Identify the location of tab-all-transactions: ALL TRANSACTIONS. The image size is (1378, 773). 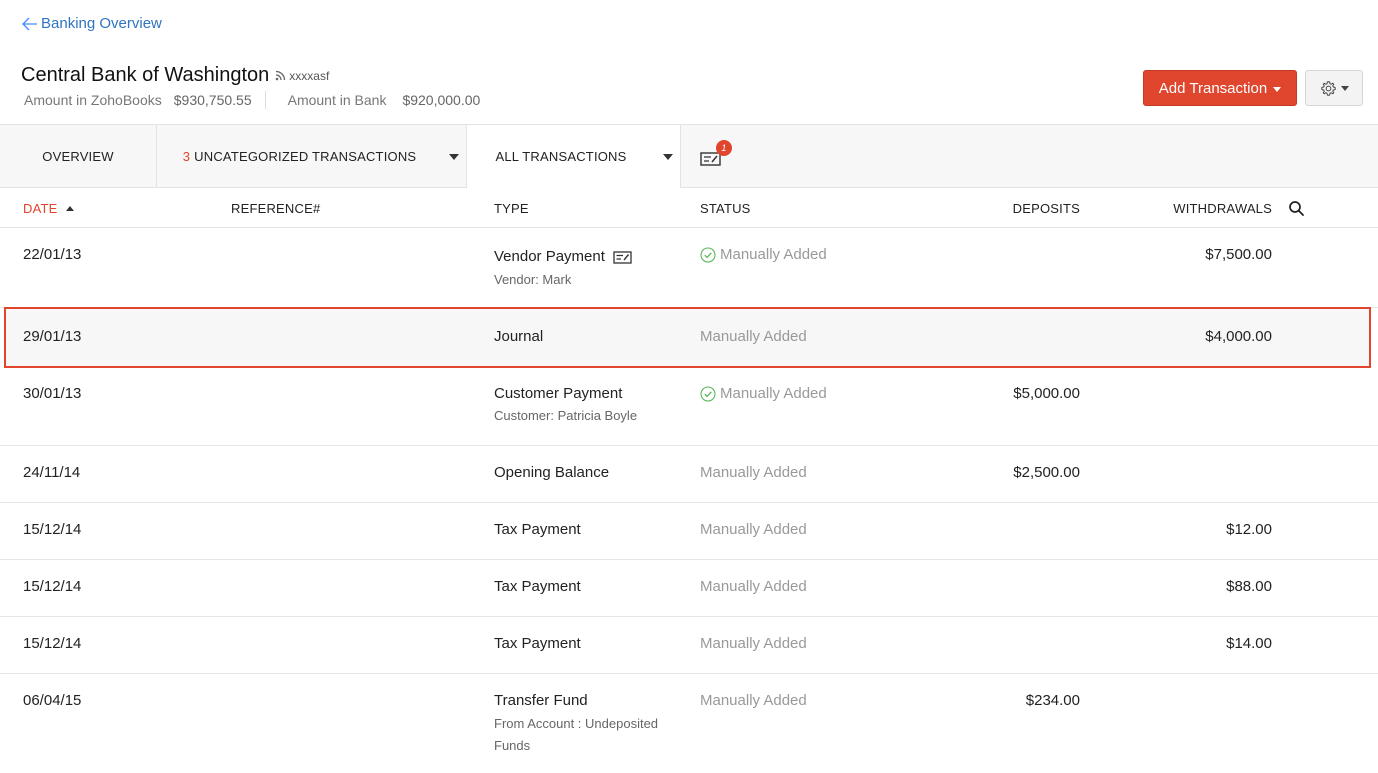
(561, 156).